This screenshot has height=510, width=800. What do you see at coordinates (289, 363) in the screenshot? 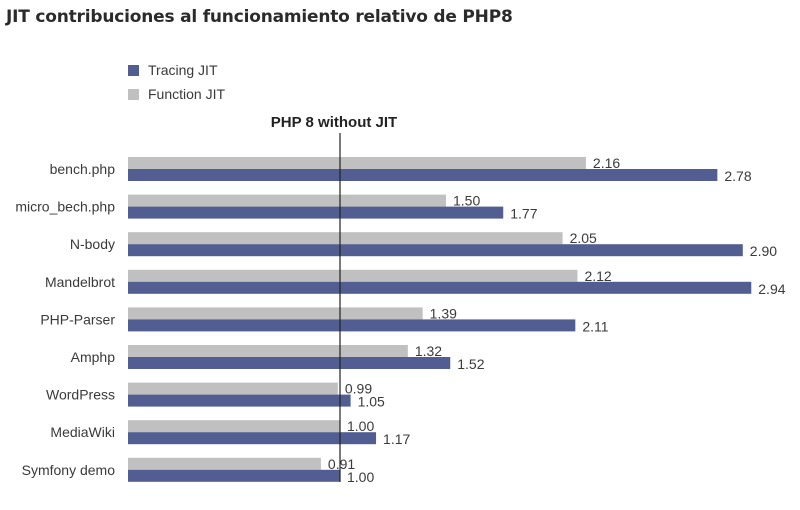
I see `bar-tracing-jit-amphp` at bounding box center [289, 363].